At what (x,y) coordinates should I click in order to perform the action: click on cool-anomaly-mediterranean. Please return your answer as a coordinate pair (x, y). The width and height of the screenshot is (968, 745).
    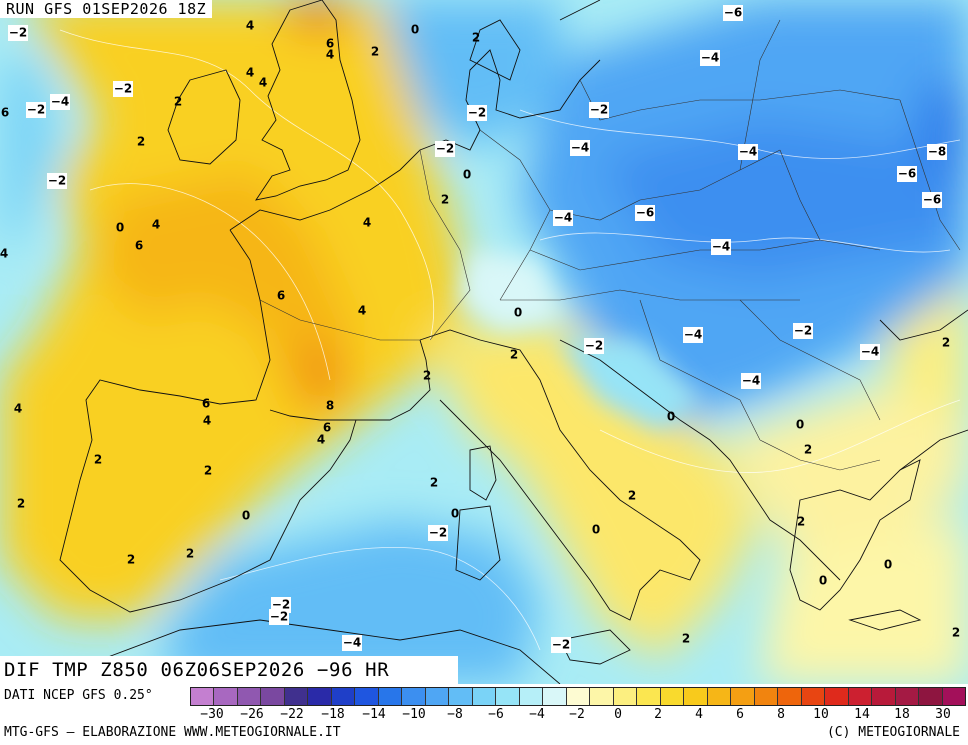
    Looking at the image, I should click on (350, 602).